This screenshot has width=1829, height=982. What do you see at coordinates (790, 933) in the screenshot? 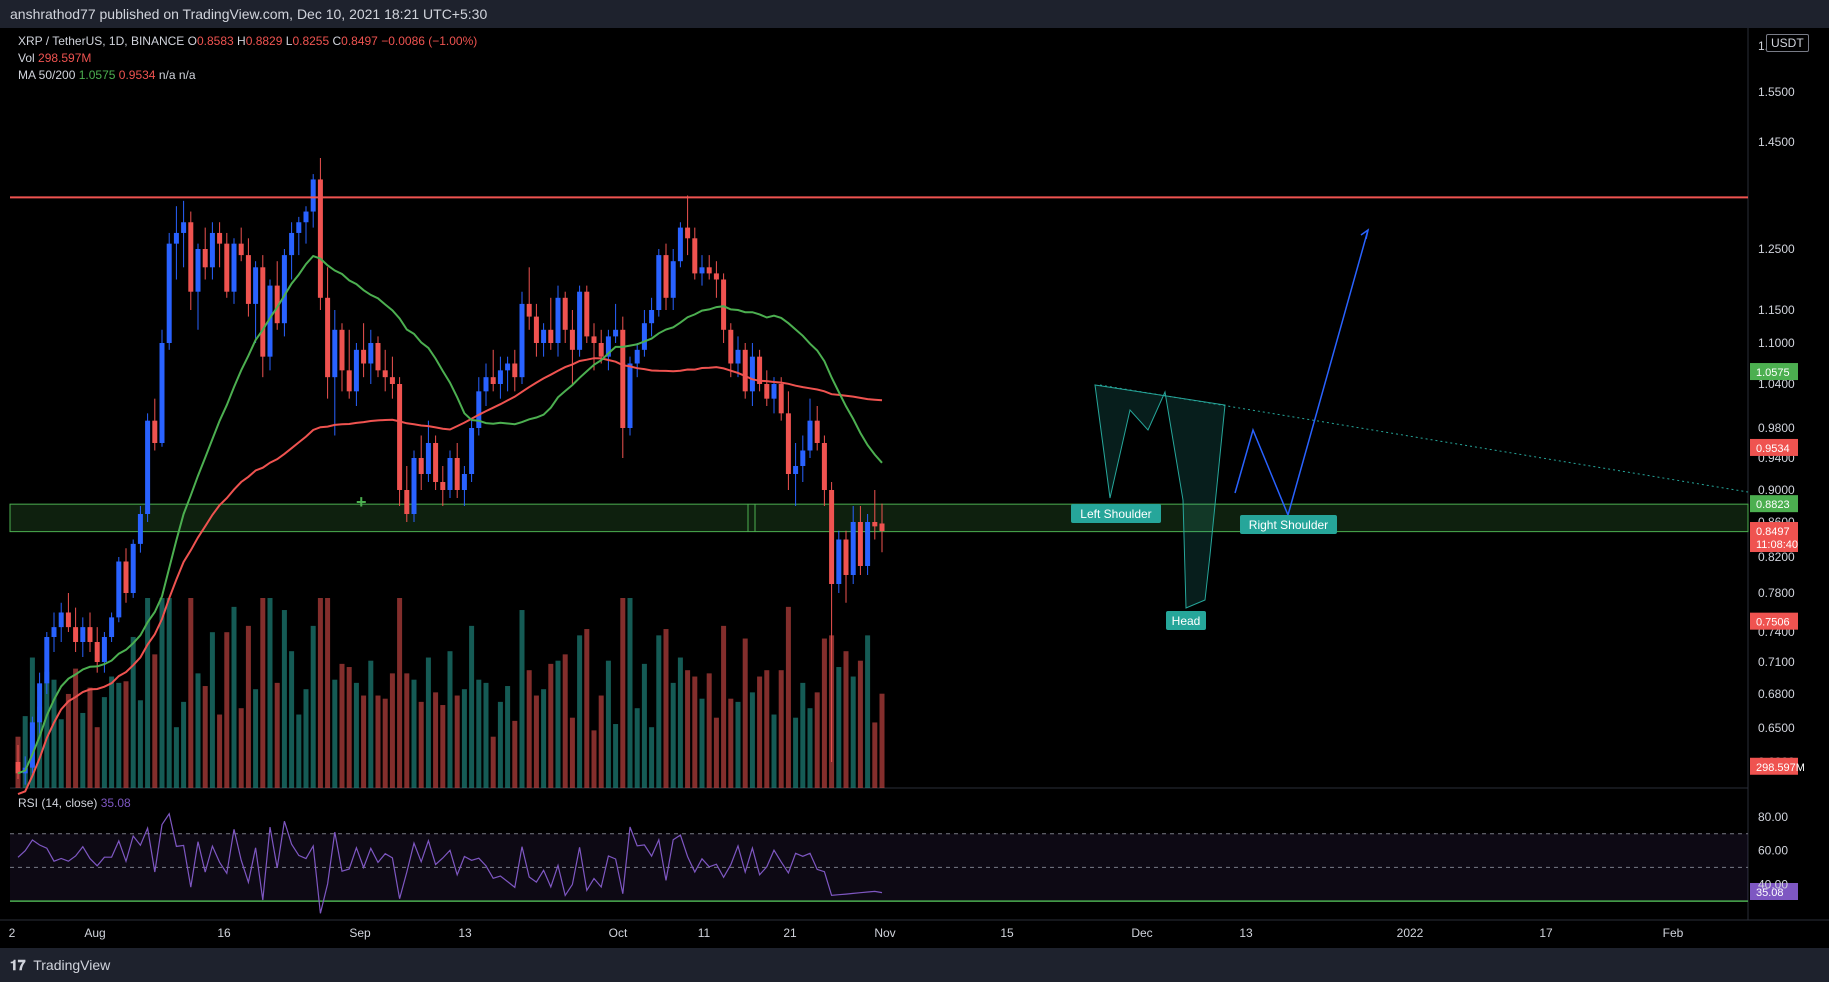
I see `time-tick-label: 21` at bounding box center [790, 933].